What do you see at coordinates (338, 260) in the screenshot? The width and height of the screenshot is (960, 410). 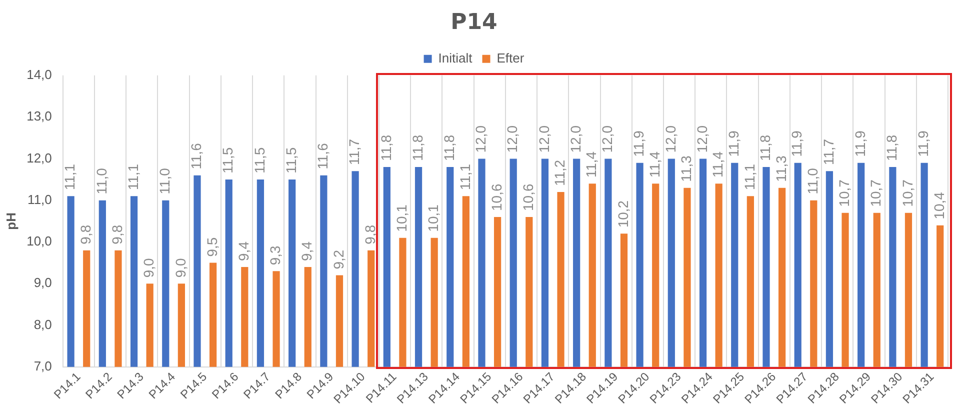 I see `data-label: 9,2` at bounding box center [338, 260].